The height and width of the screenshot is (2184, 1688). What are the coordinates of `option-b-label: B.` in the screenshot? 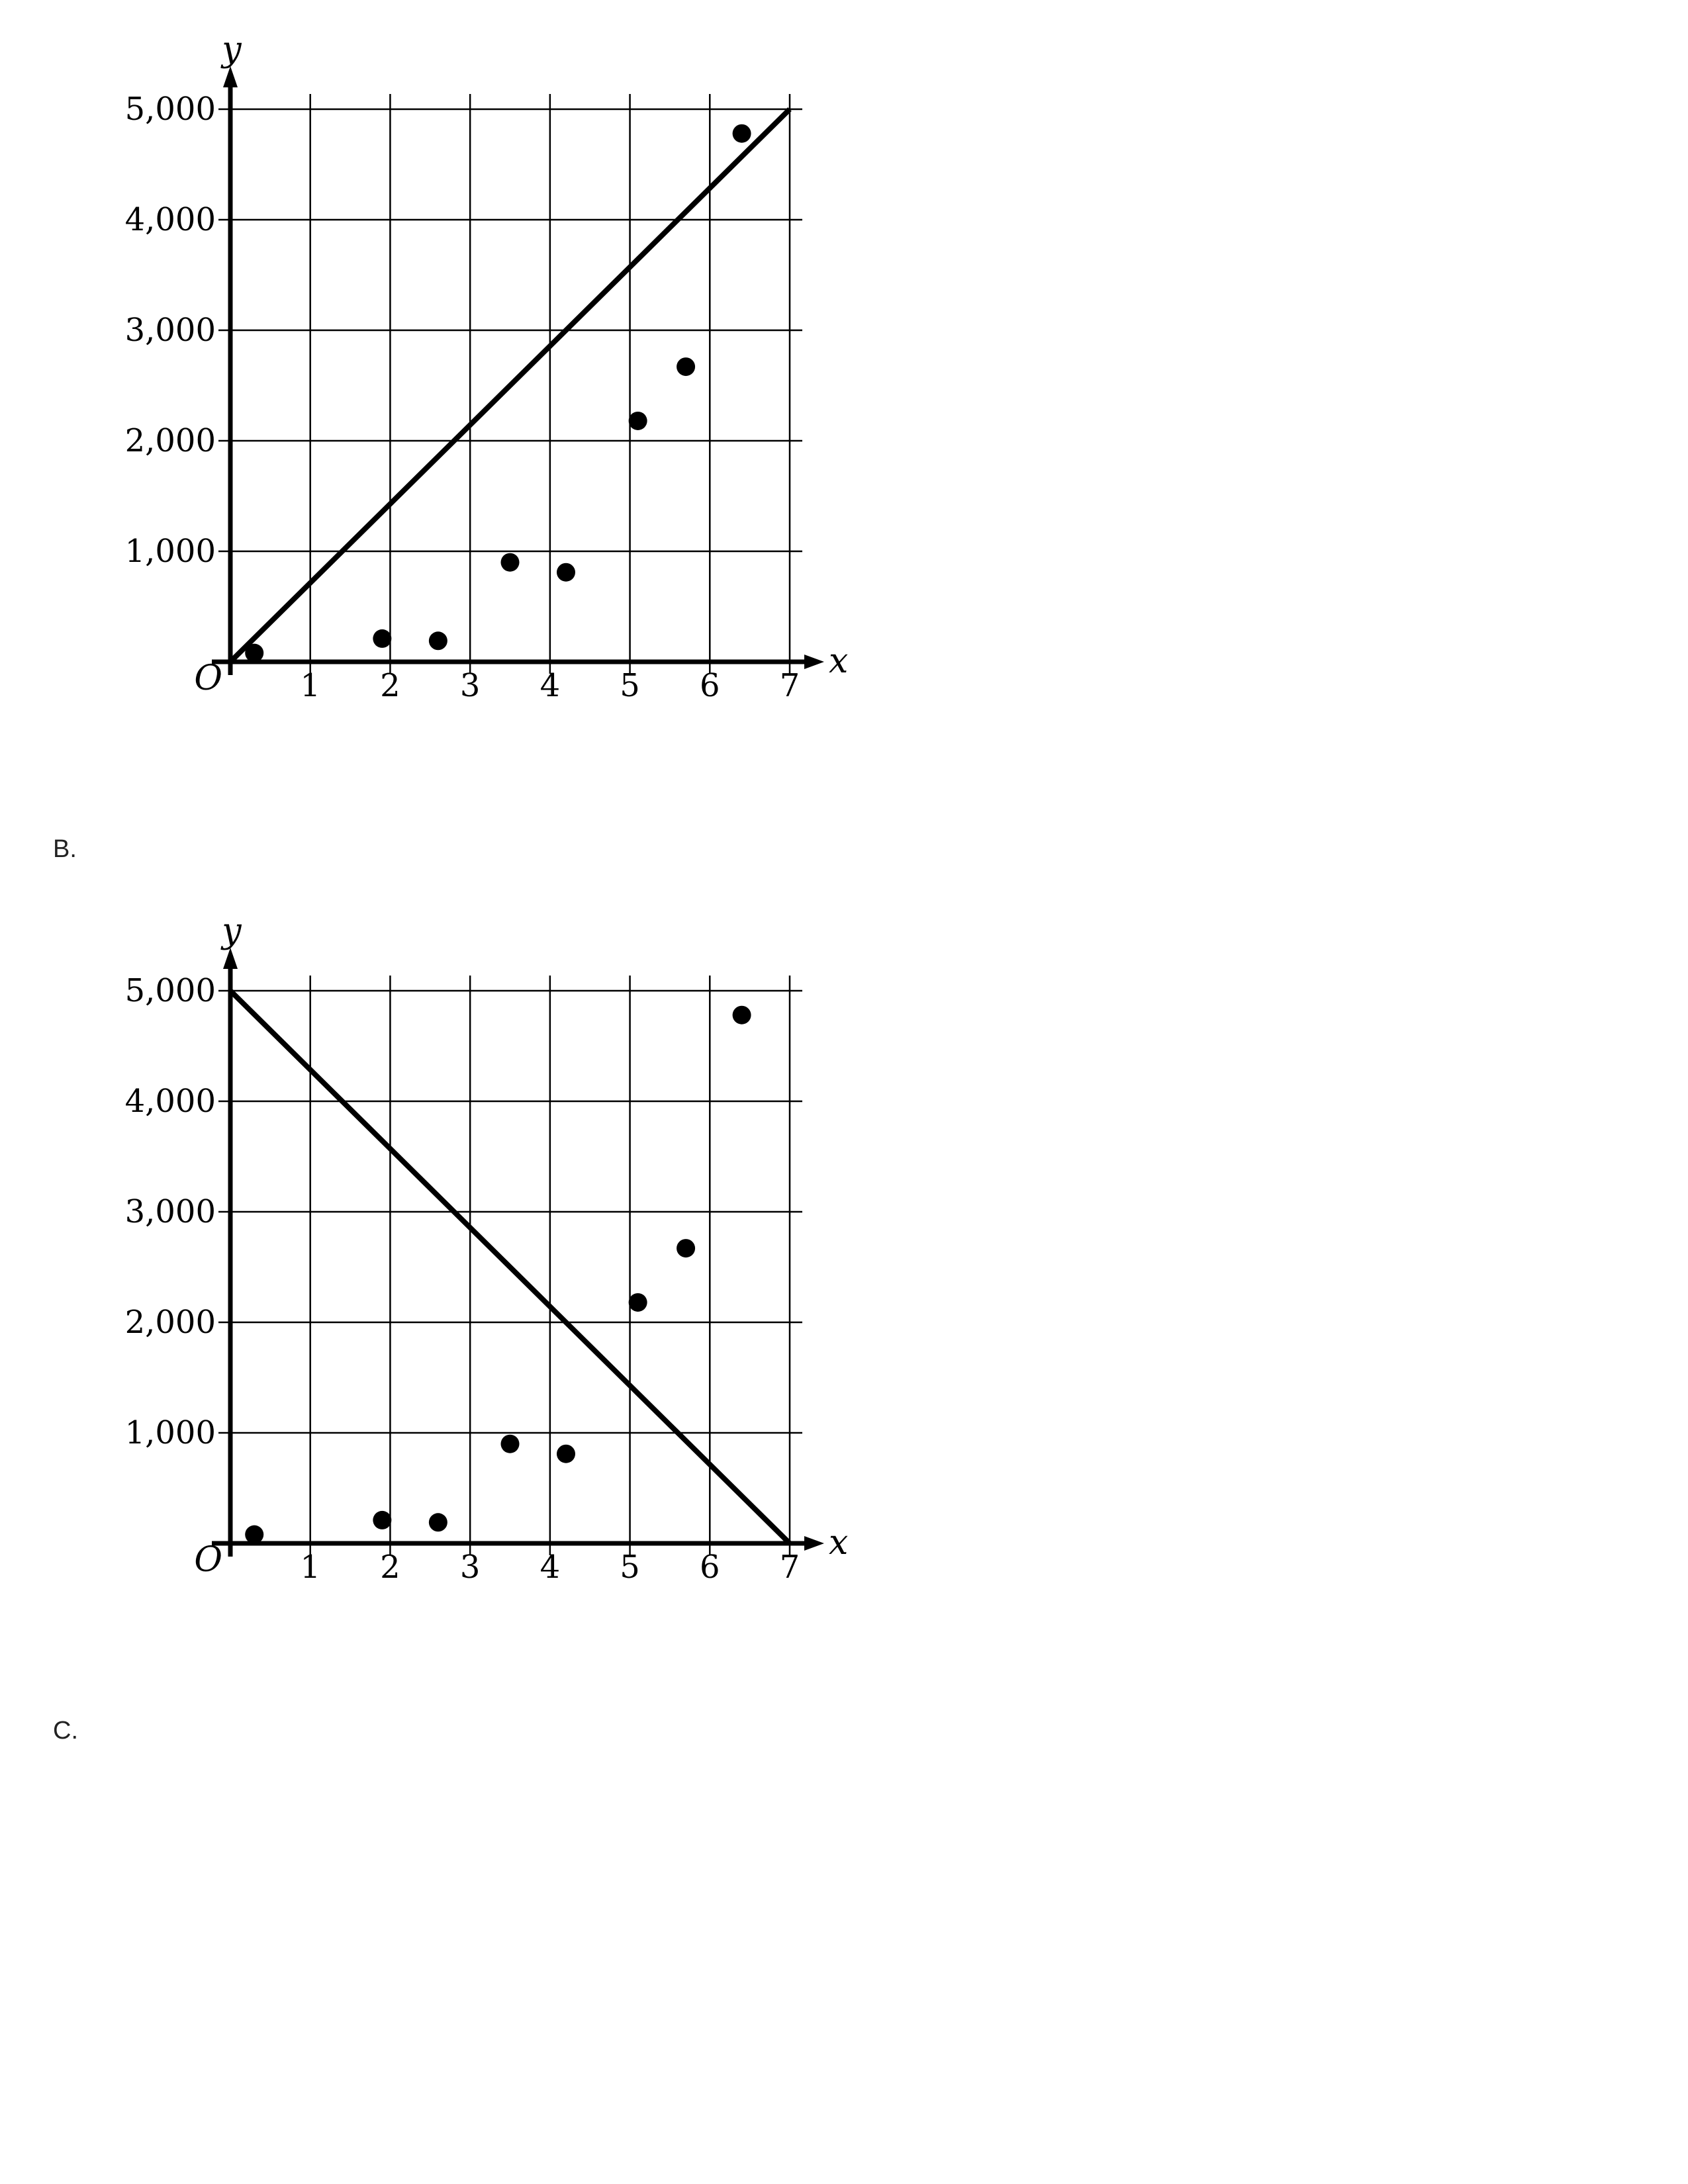 It's located at (65, 849).